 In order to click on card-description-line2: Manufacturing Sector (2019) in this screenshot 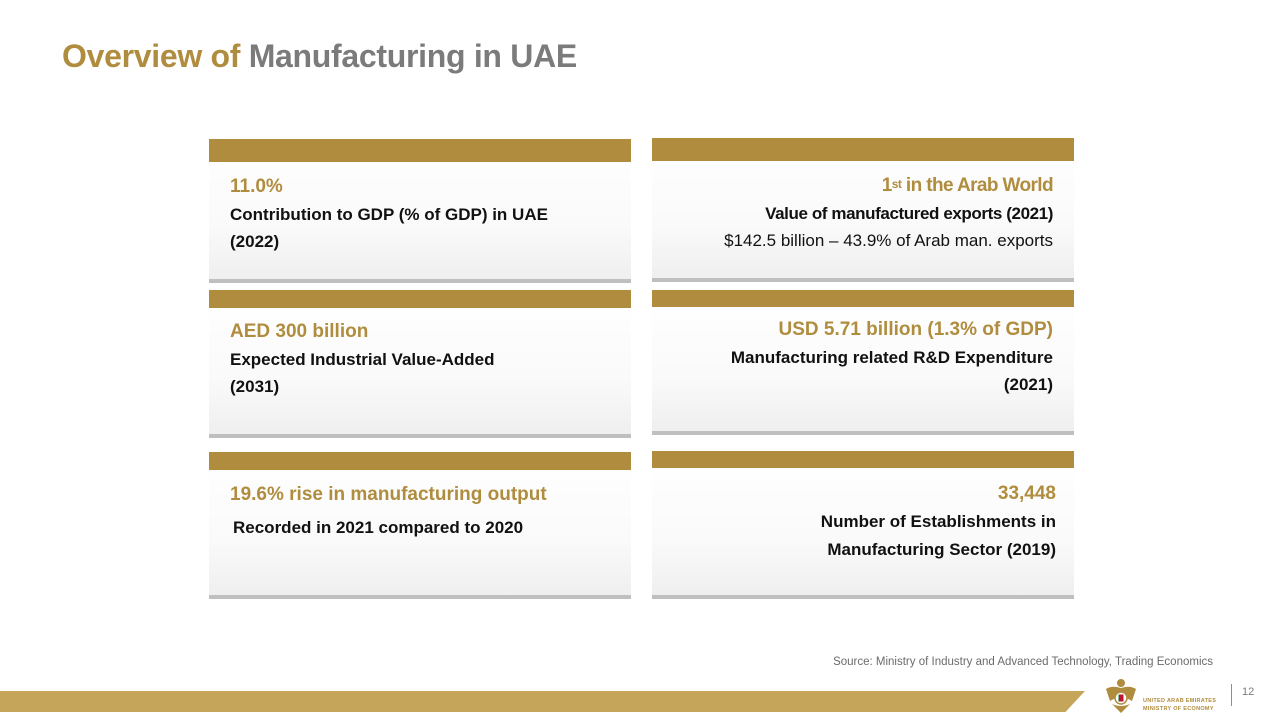, I will do `click(941, 549)`.